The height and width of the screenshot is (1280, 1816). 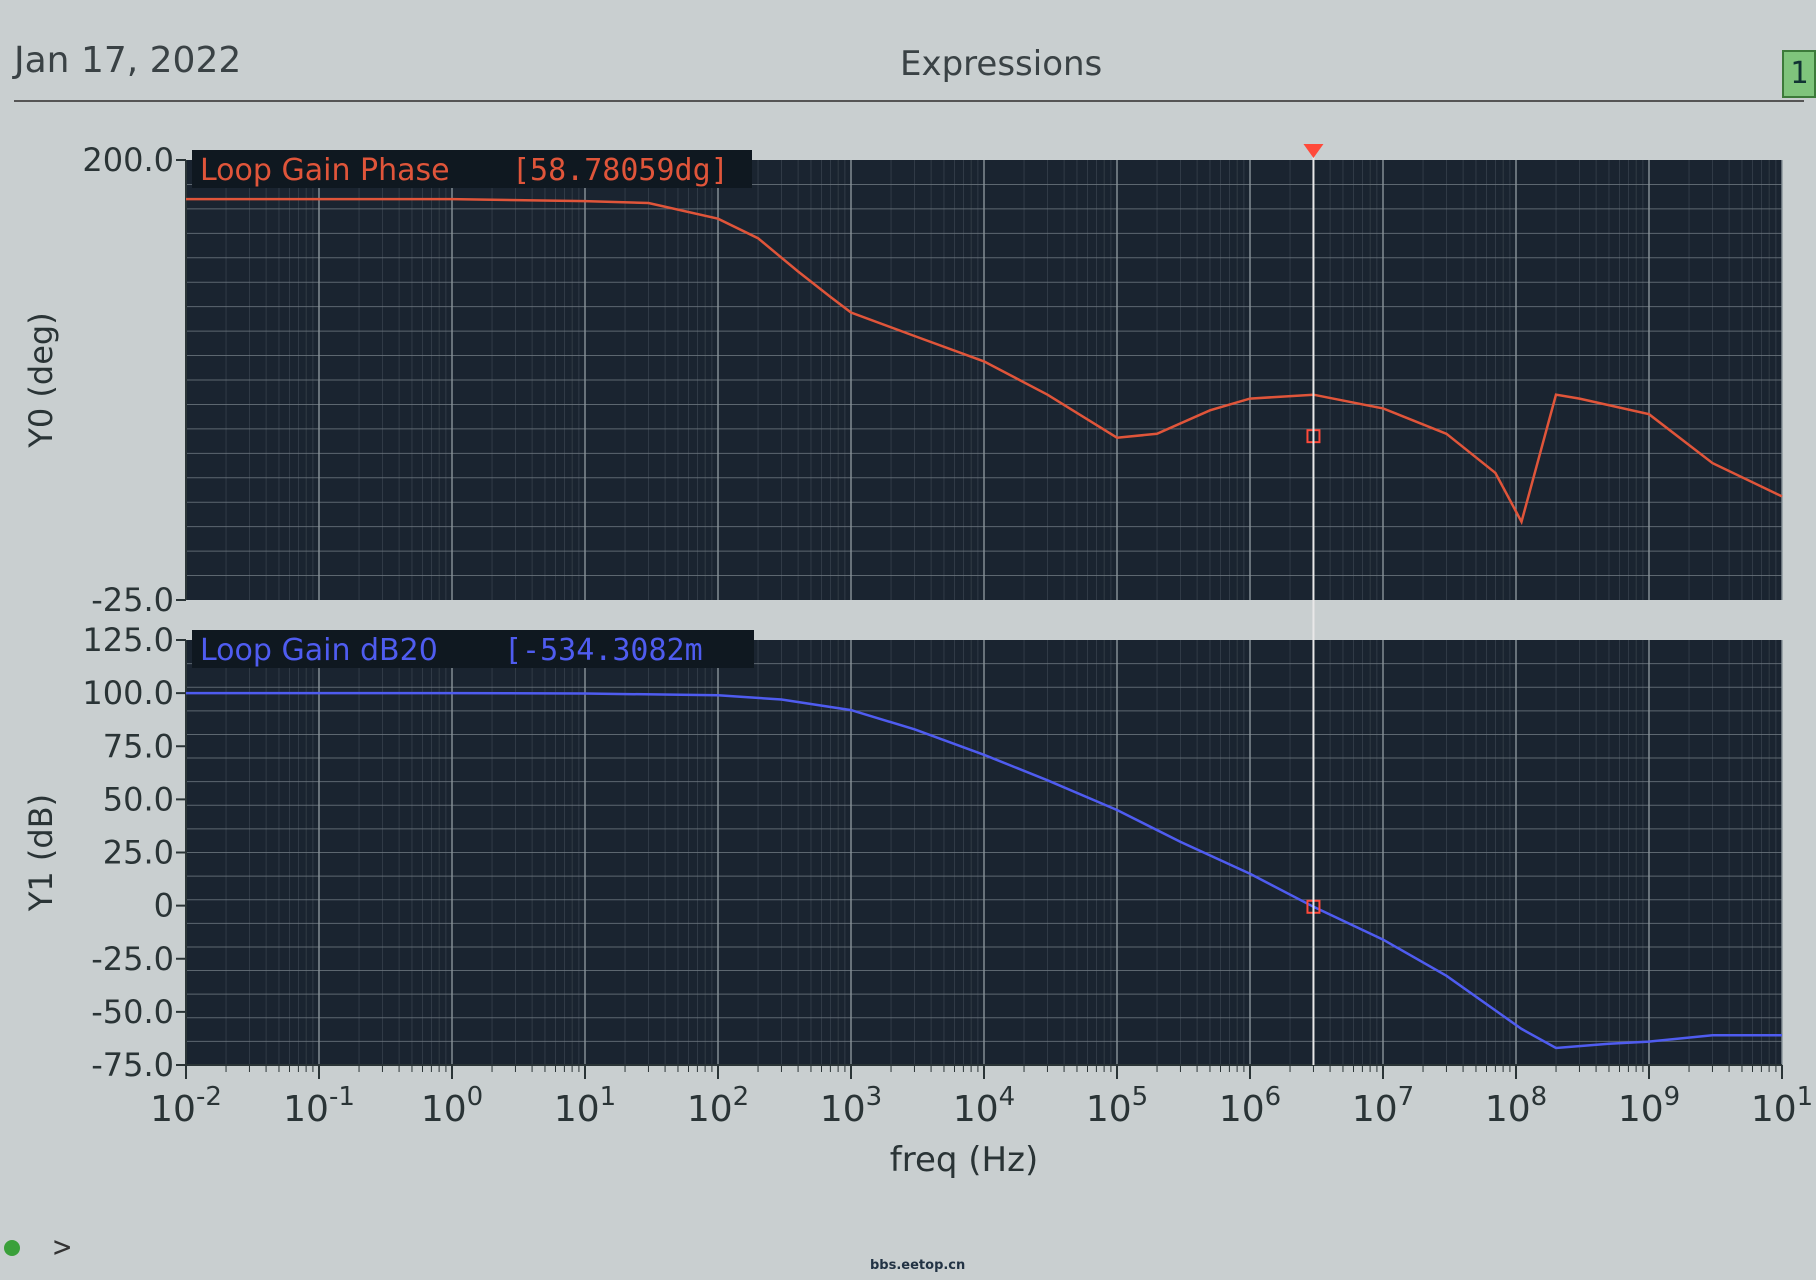 What do you see at coordinates (741, 1097) in the screenshot?
I see `x-tick-exponent: 2` at bounding box center [741, 1097].